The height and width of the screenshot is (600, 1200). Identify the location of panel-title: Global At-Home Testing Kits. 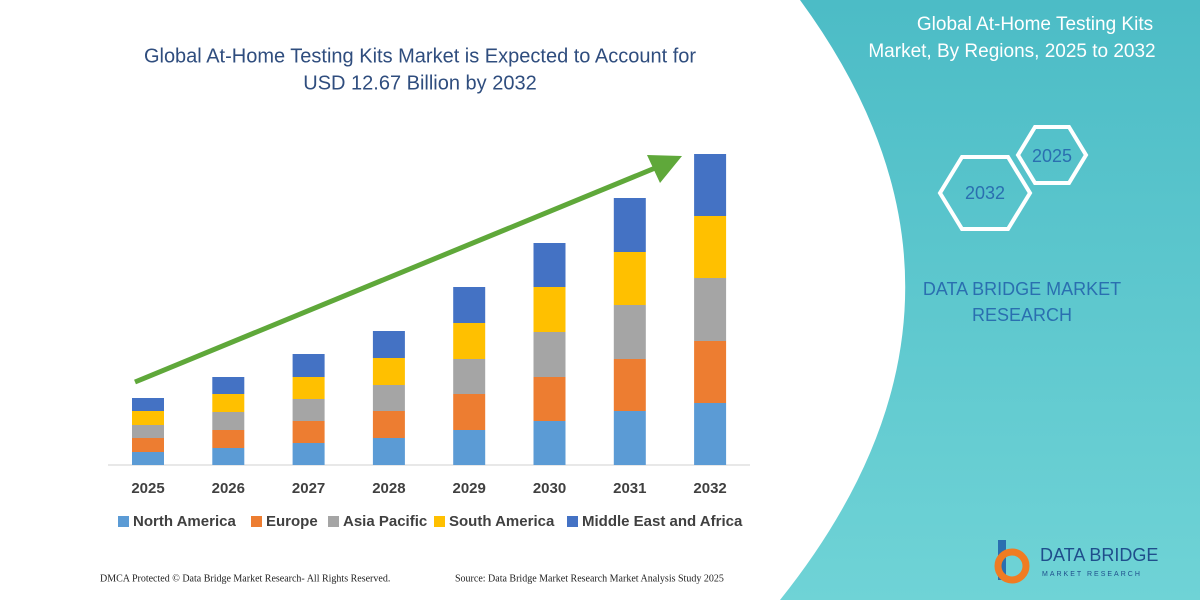
(1035, 24).